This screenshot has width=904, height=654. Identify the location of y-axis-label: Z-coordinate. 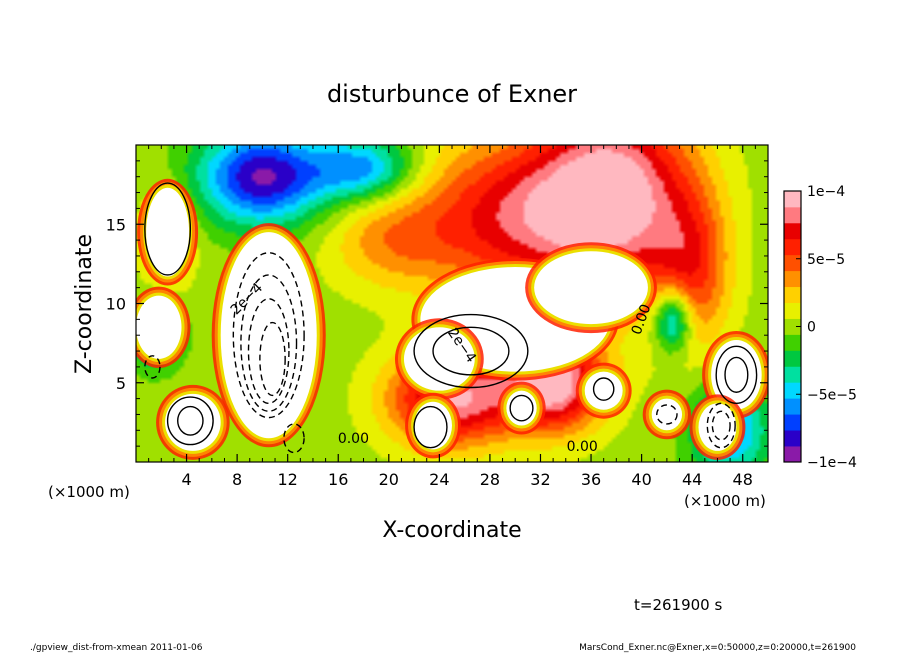
(84, 304).